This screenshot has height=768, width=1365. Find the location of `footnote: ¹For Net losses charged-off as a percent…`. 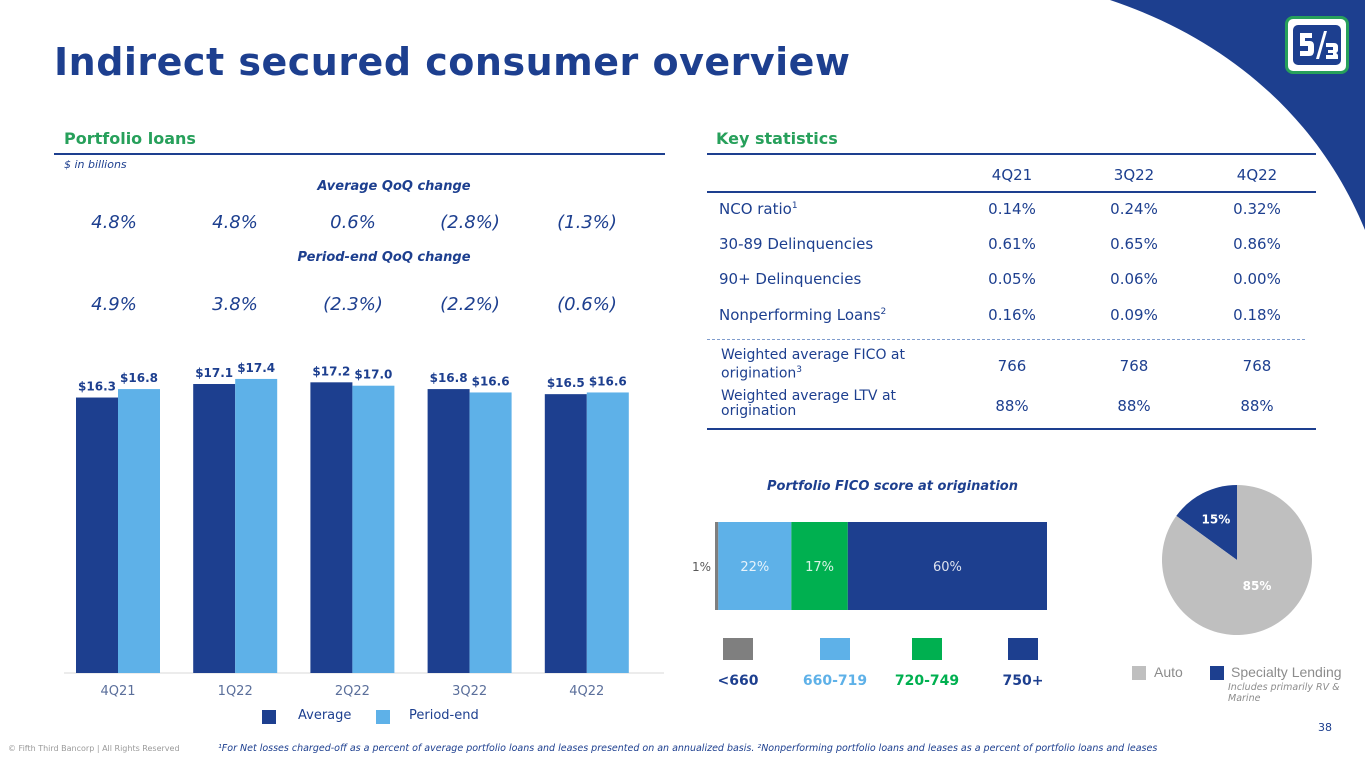

footnote: ¹For Net losses charged-off as a percent… is located at coordinates (688, 748).